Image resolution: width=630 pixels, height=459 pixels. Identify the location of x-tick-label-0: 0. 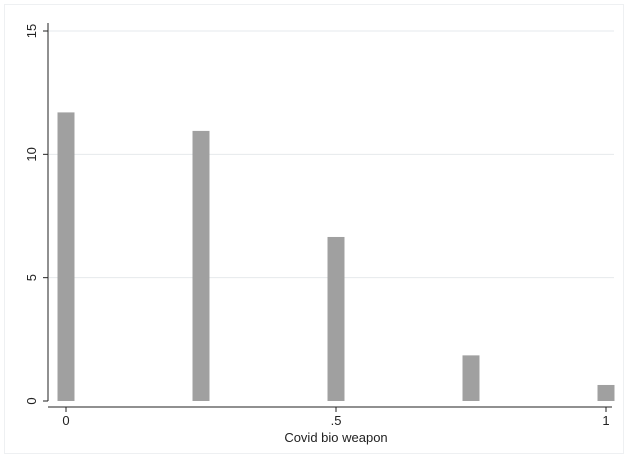
(65, 420).